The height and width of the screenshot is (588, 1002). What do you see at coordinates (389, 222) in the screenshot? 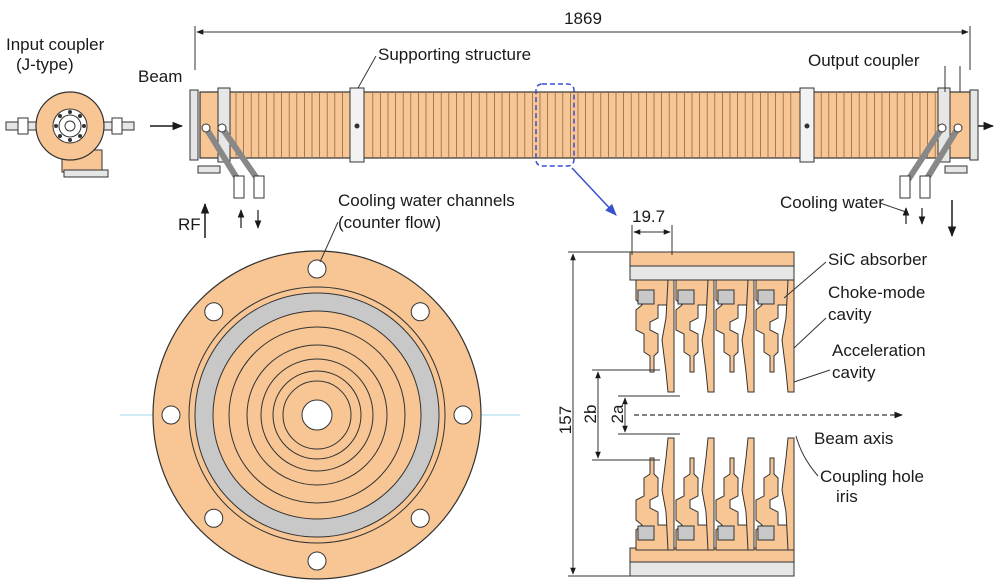
I see `cooling-channels-sub-label: (counter flow)` at bounding box center [389, 222].